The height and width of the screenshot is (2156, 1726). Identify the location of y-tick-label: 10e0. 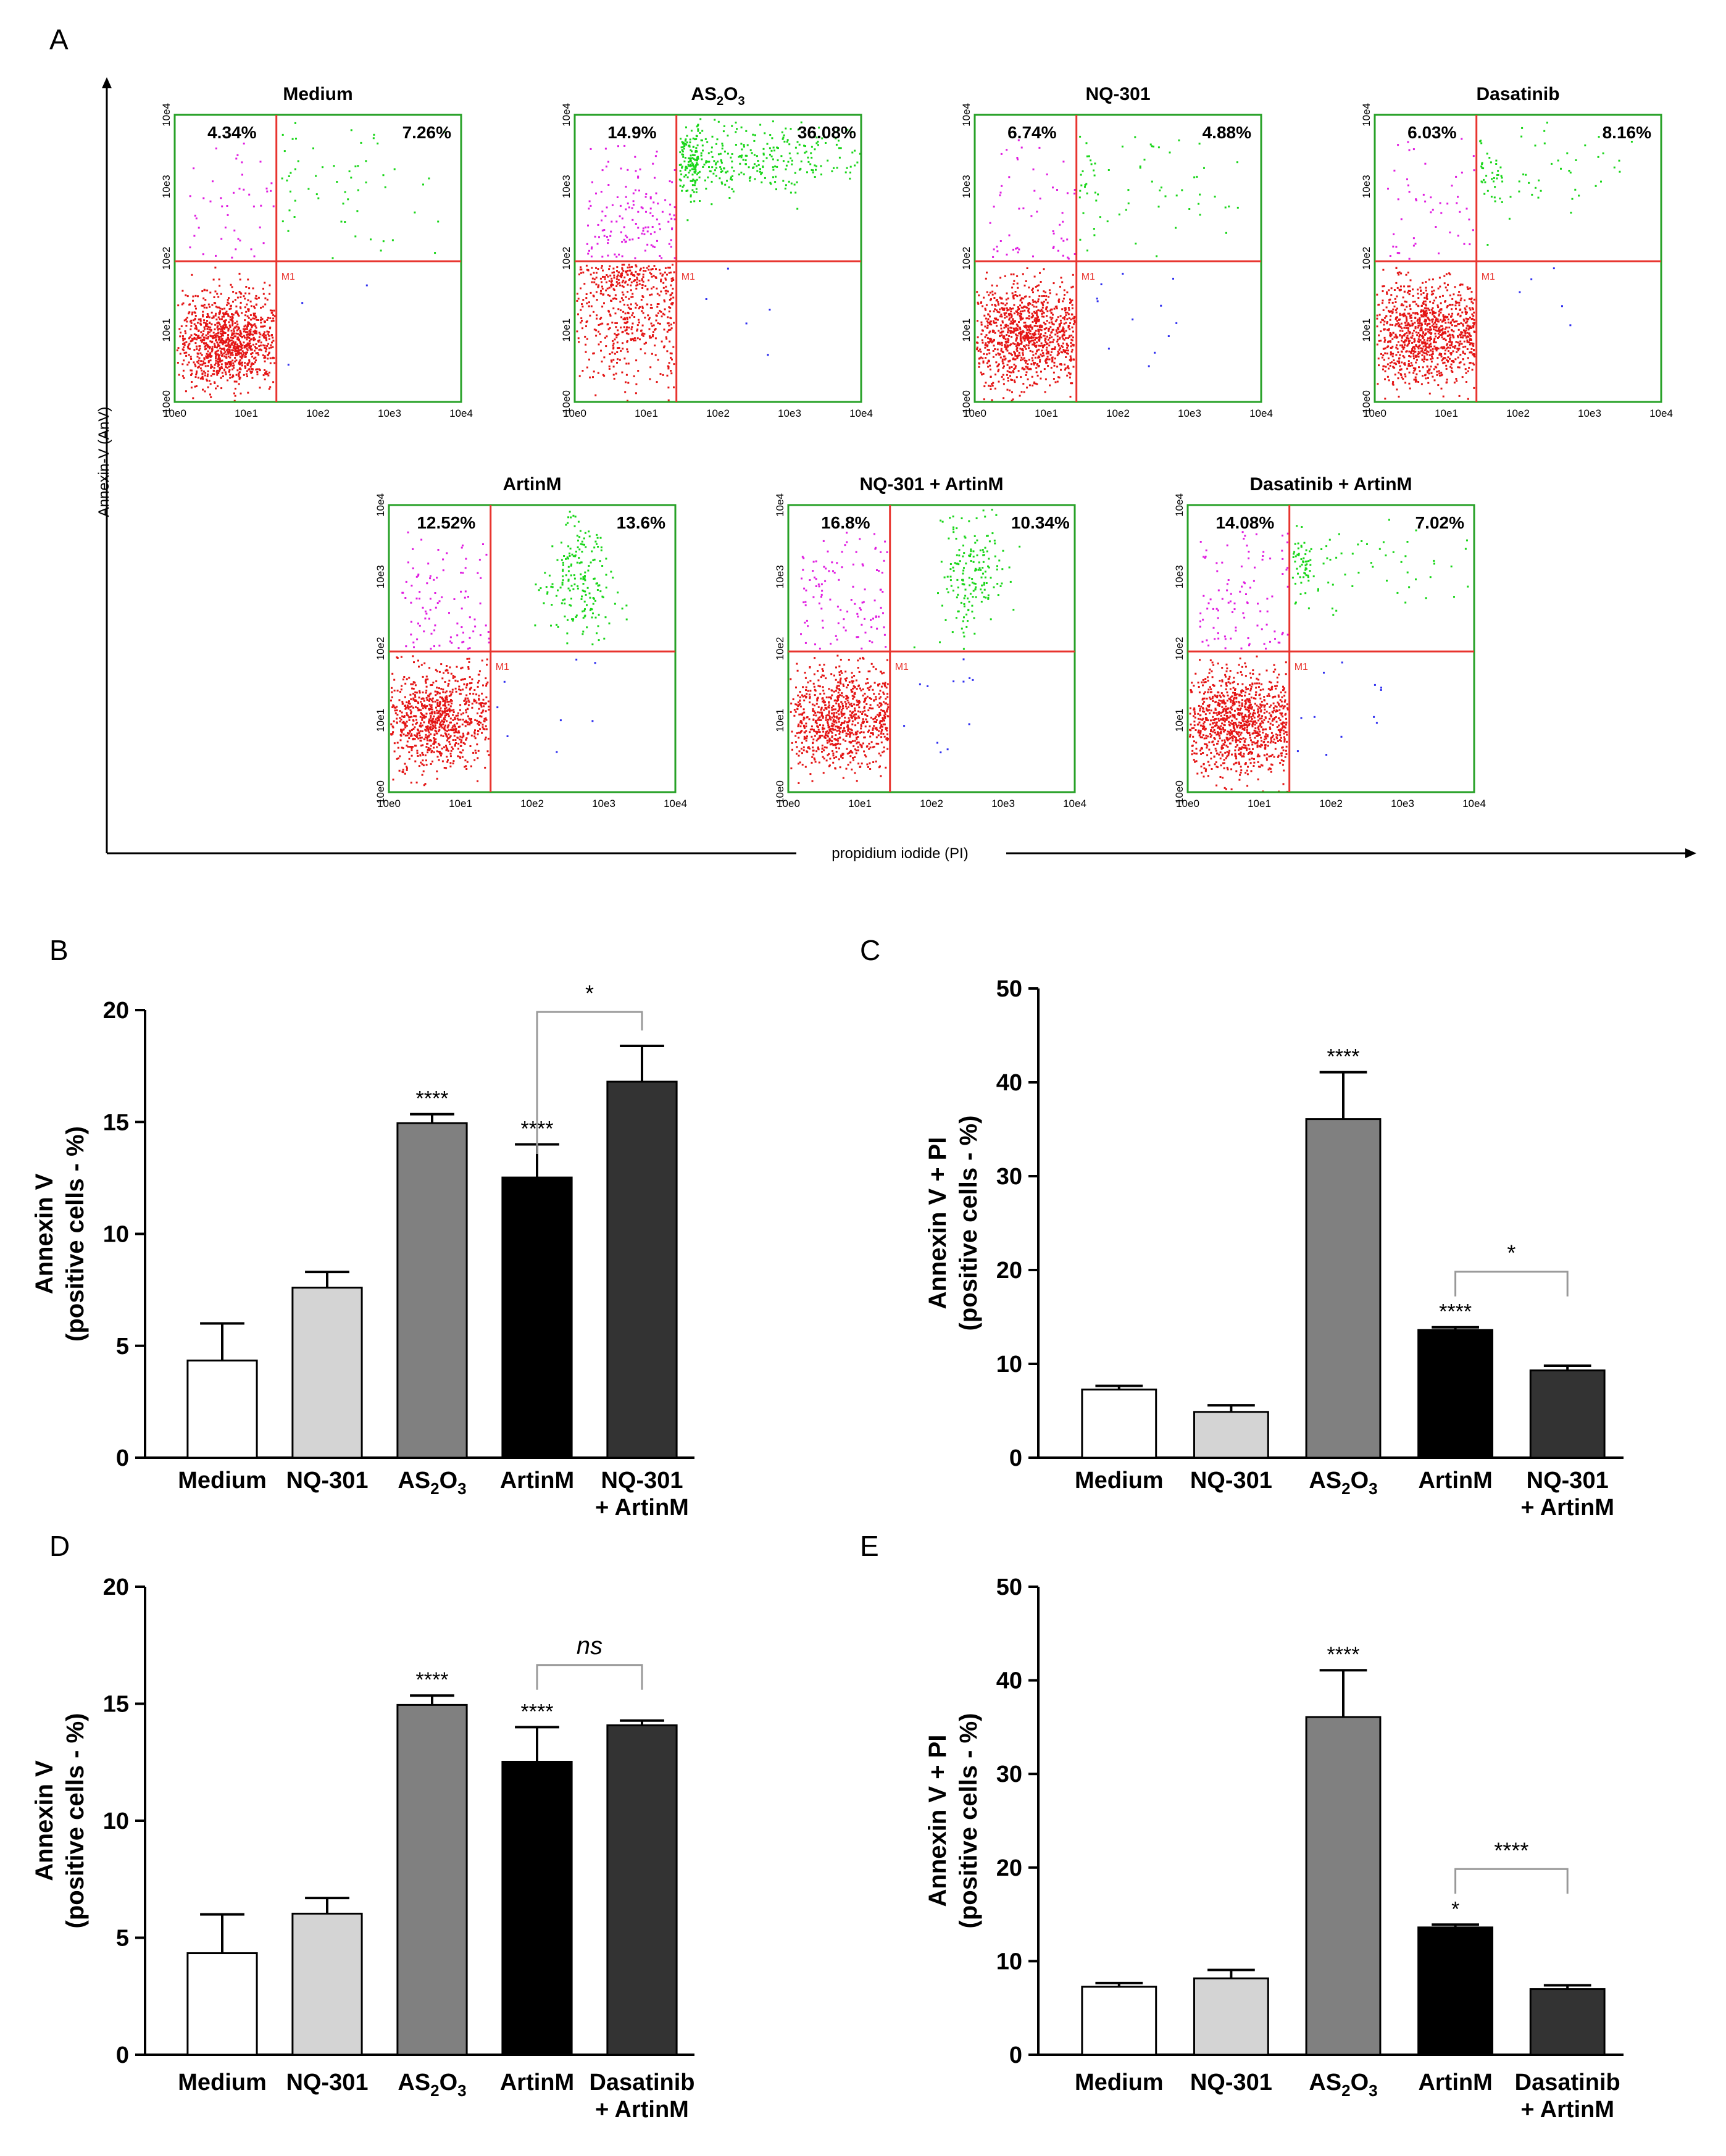
(566, 402).